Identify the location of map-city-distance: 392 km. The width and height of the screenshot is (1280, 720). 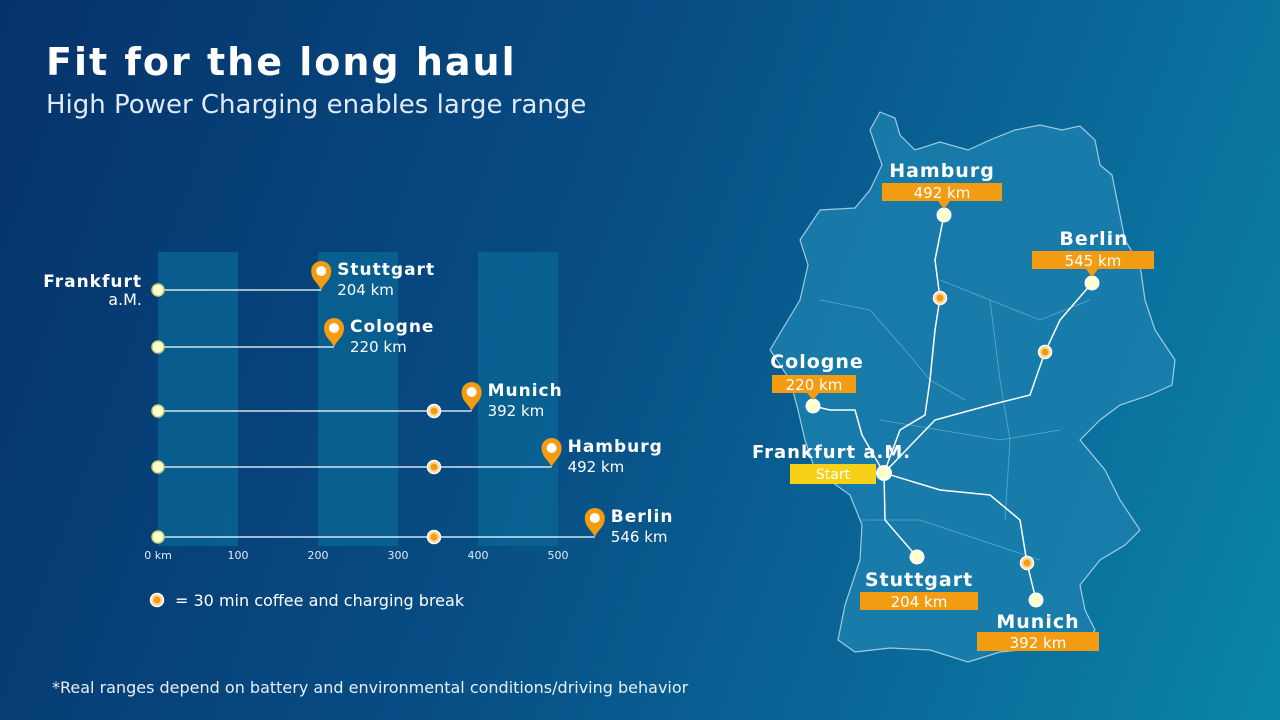
(1038, 643).